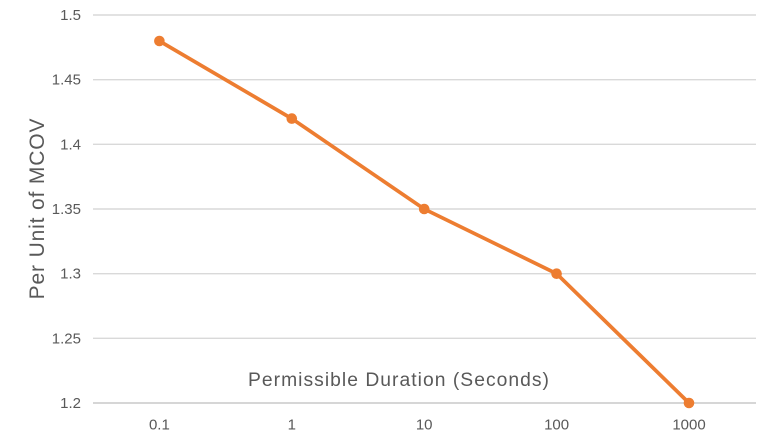  Describe the element at coordinates (66, 80) in the screenshot. I see `svg-text: 1.45` at that location.